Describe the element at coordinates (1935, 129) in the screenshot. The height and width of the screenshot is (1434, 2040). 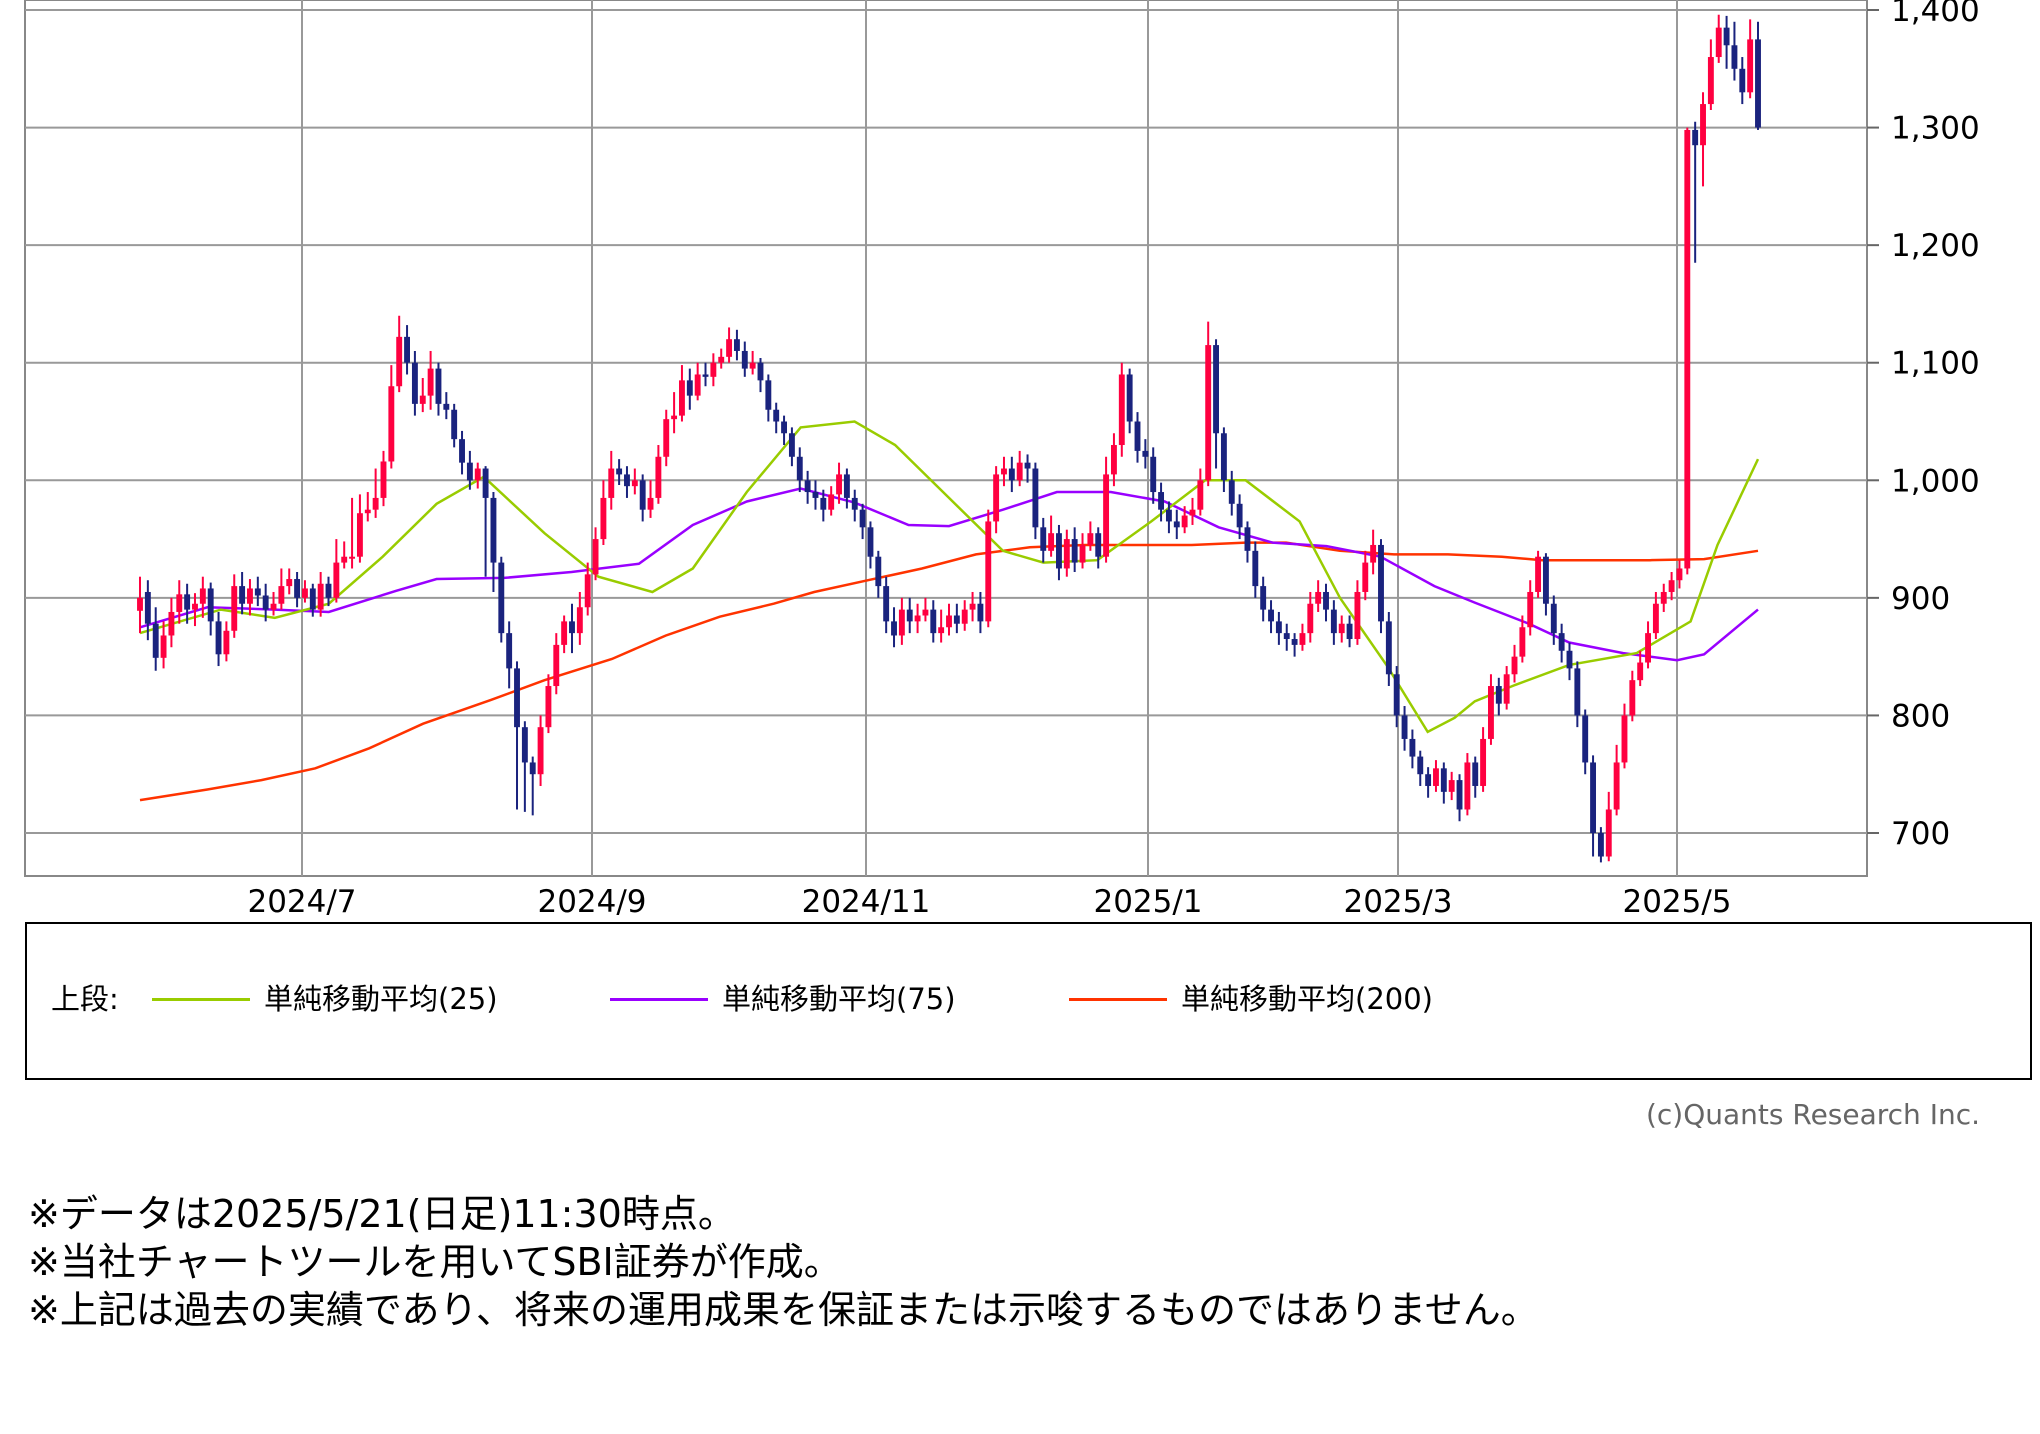
I see `y-tick-label: 1,300` at that location.